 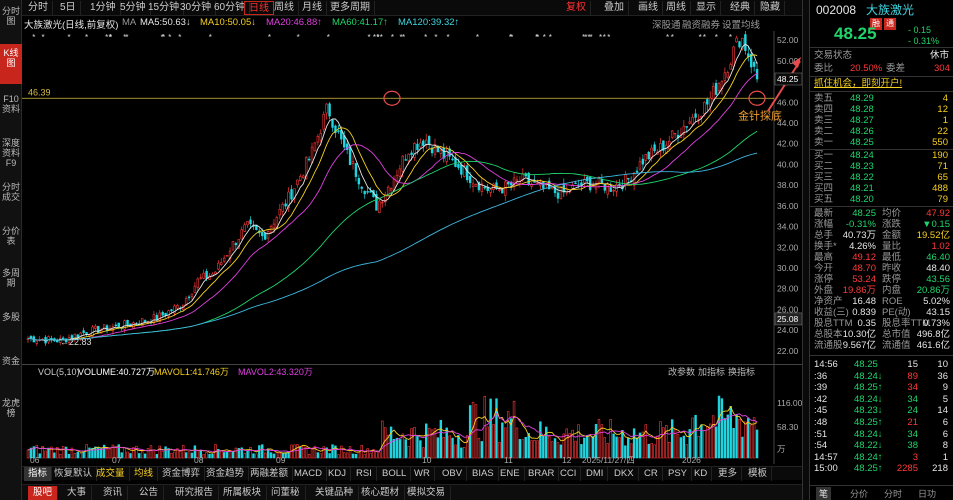 What do you see at coordinates (936, 323) in the screenshot?
I see `stat-value: 0.73%` at bounding box center [936, 323].